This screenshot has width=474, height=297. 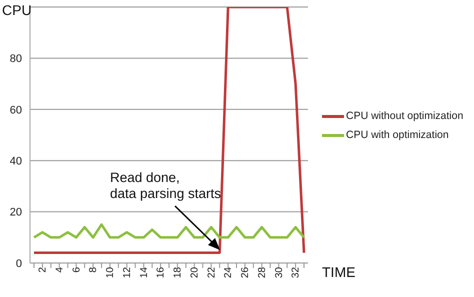 What do you see at coordinates (144, 272) in the screenshot?
I see `x-tick-label: 14` at bounding box center [144, 272].